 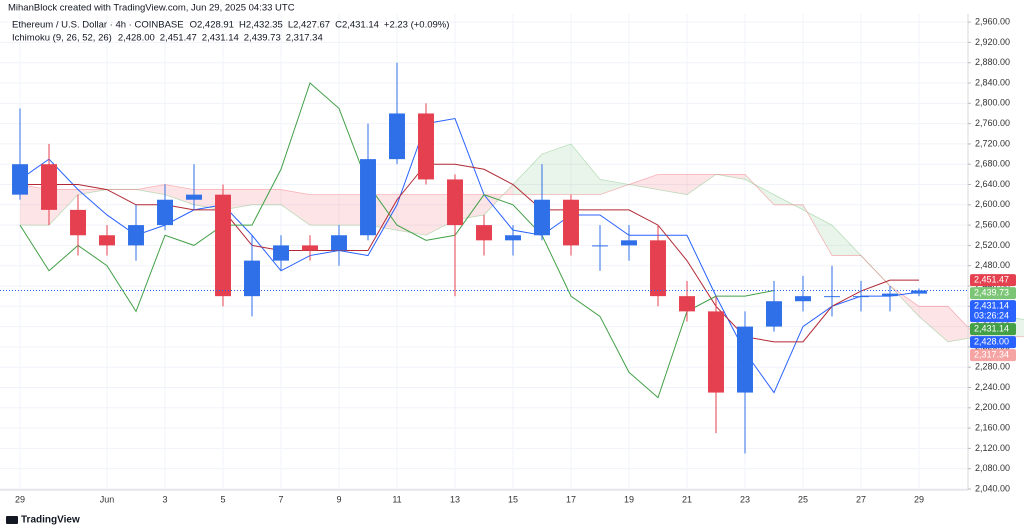 I want to click on countdown: 03:26:24, so click(x=991, y=316).